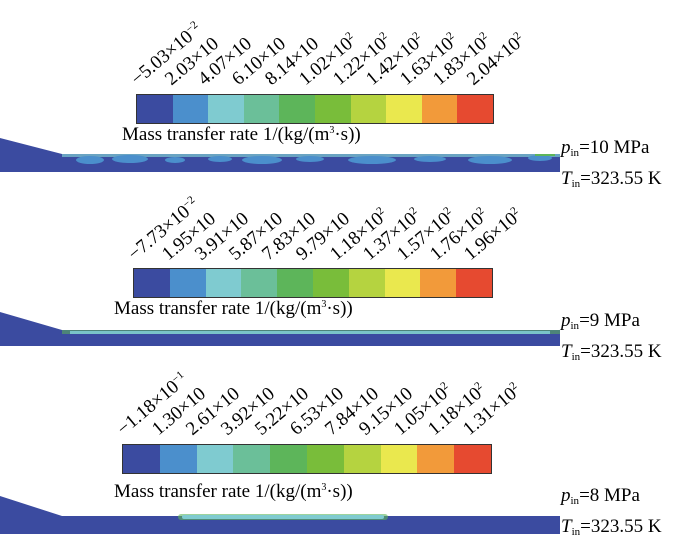 The image size is (700, 545). I want to click on flow-field-p8, so click(280, 515).